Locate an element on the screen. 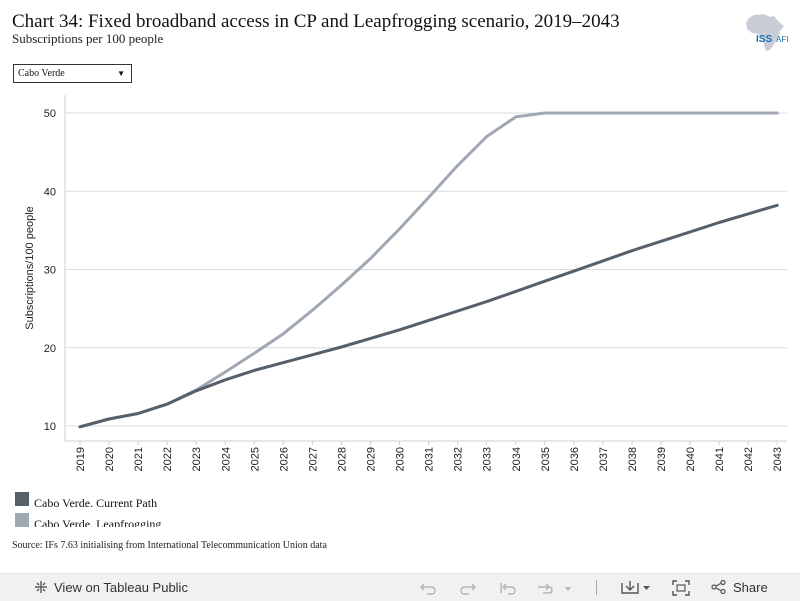 This screenshot has height=601, width=800. x-tick-label: 2040 is located at coordinates (691, 459).